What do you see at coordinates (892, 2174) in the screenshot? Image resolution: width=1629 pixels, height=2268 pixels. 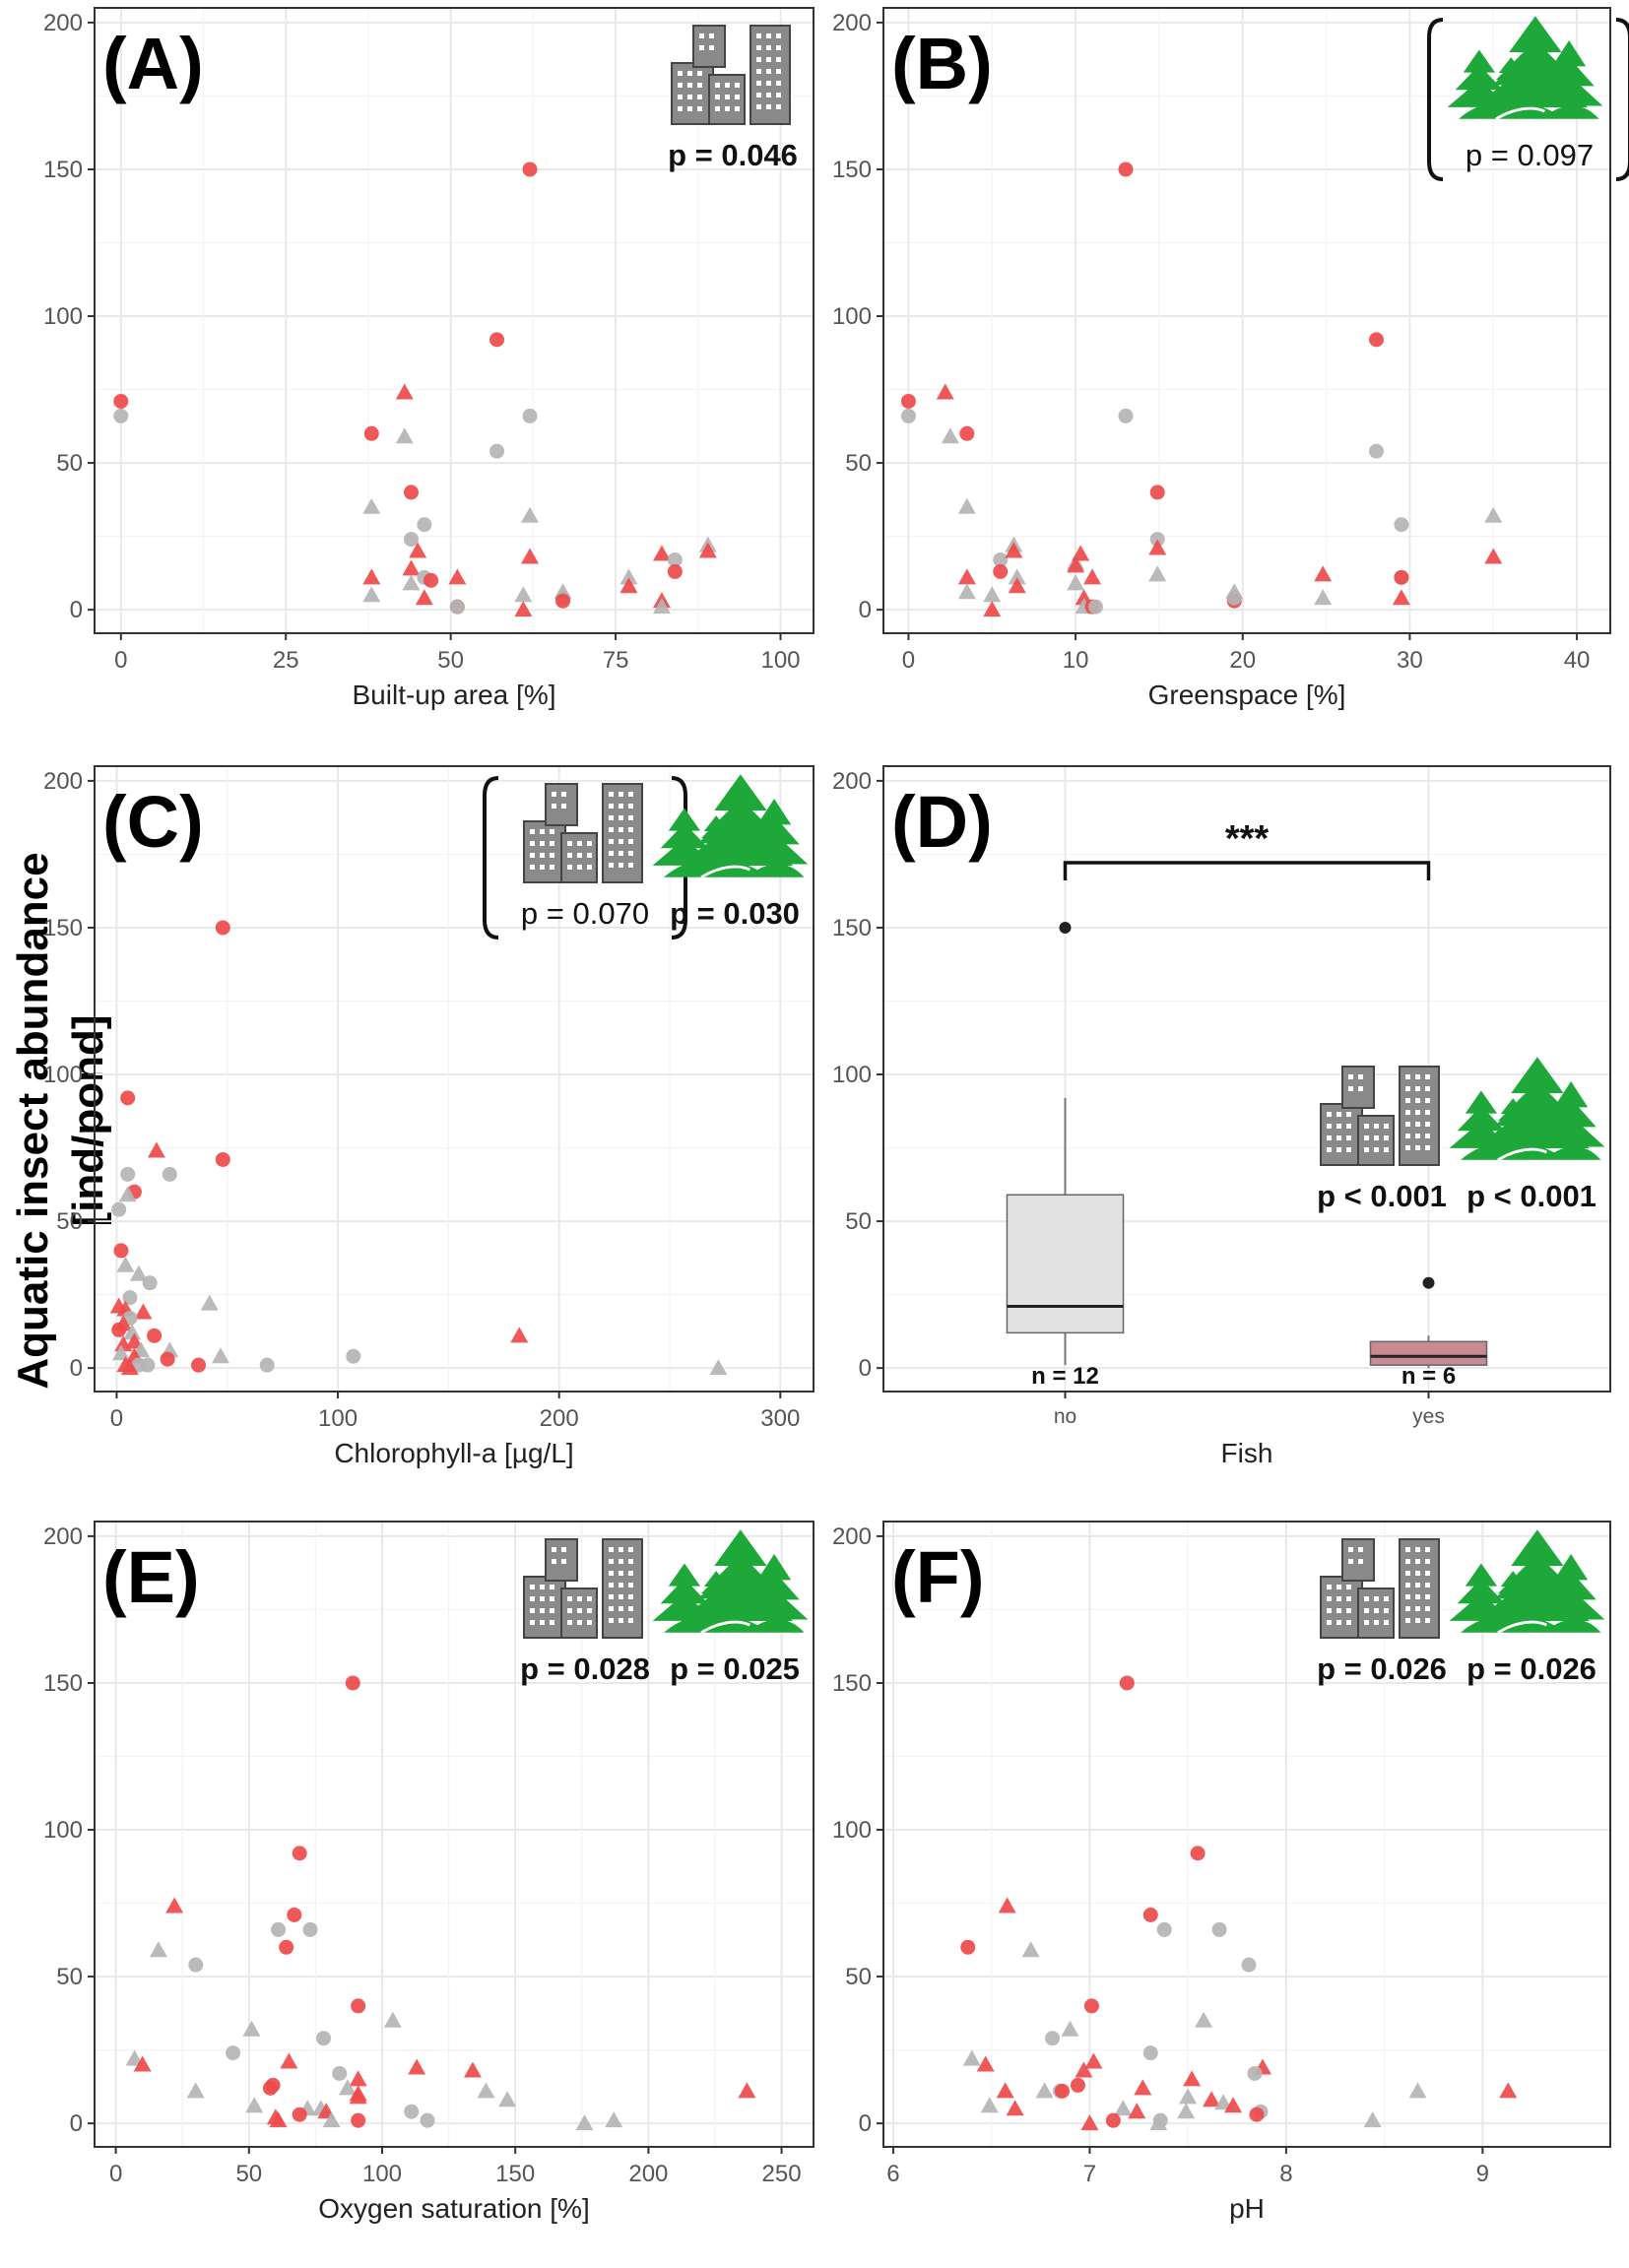 I see `x-tick-label: 6` at bounding box center [892, 2174].